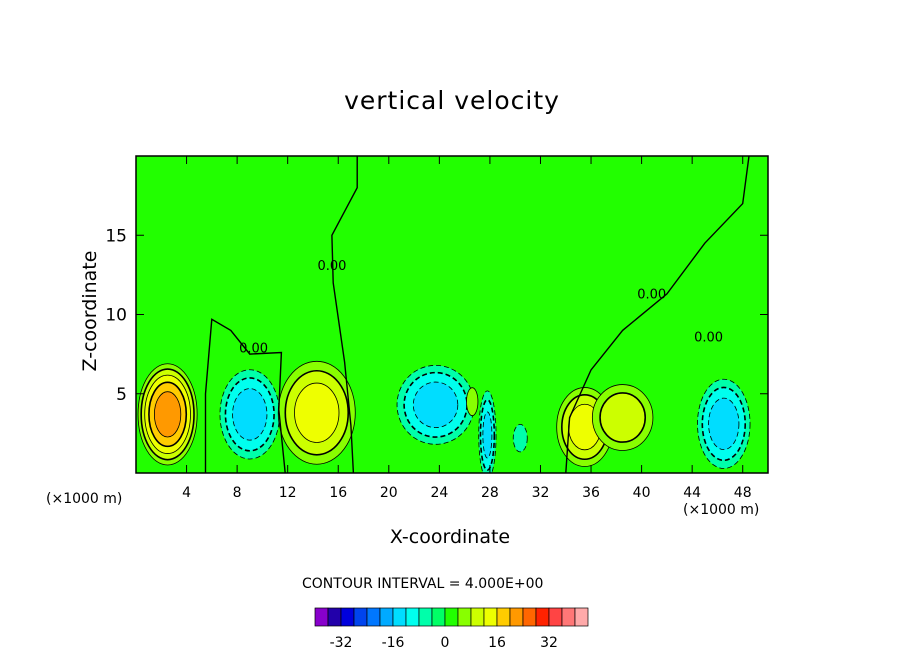  Describe the element at coordinates (743, 493) in the screenshot. I see `x-tick-label: 48` at that location.